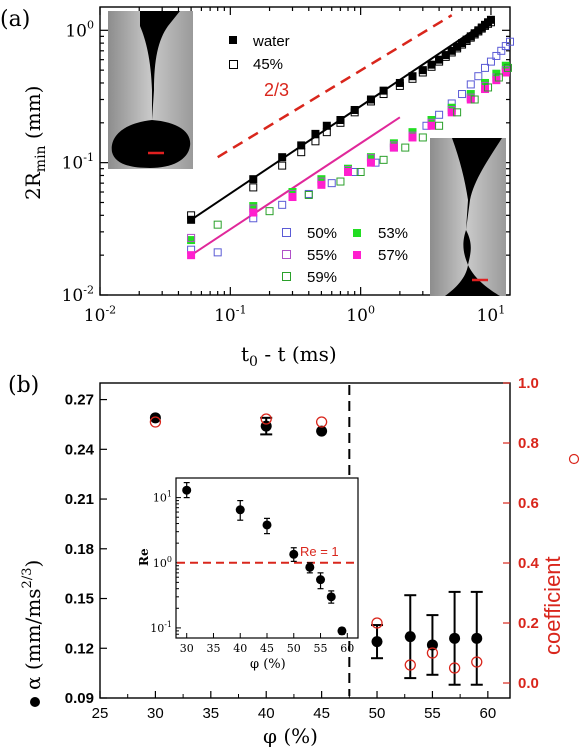 This screenshot has height=755, width=581. What do you see at coordinates (271, 41) in the screenshot?
I see `legend-label-water: water` at bounding box center [271, 41].